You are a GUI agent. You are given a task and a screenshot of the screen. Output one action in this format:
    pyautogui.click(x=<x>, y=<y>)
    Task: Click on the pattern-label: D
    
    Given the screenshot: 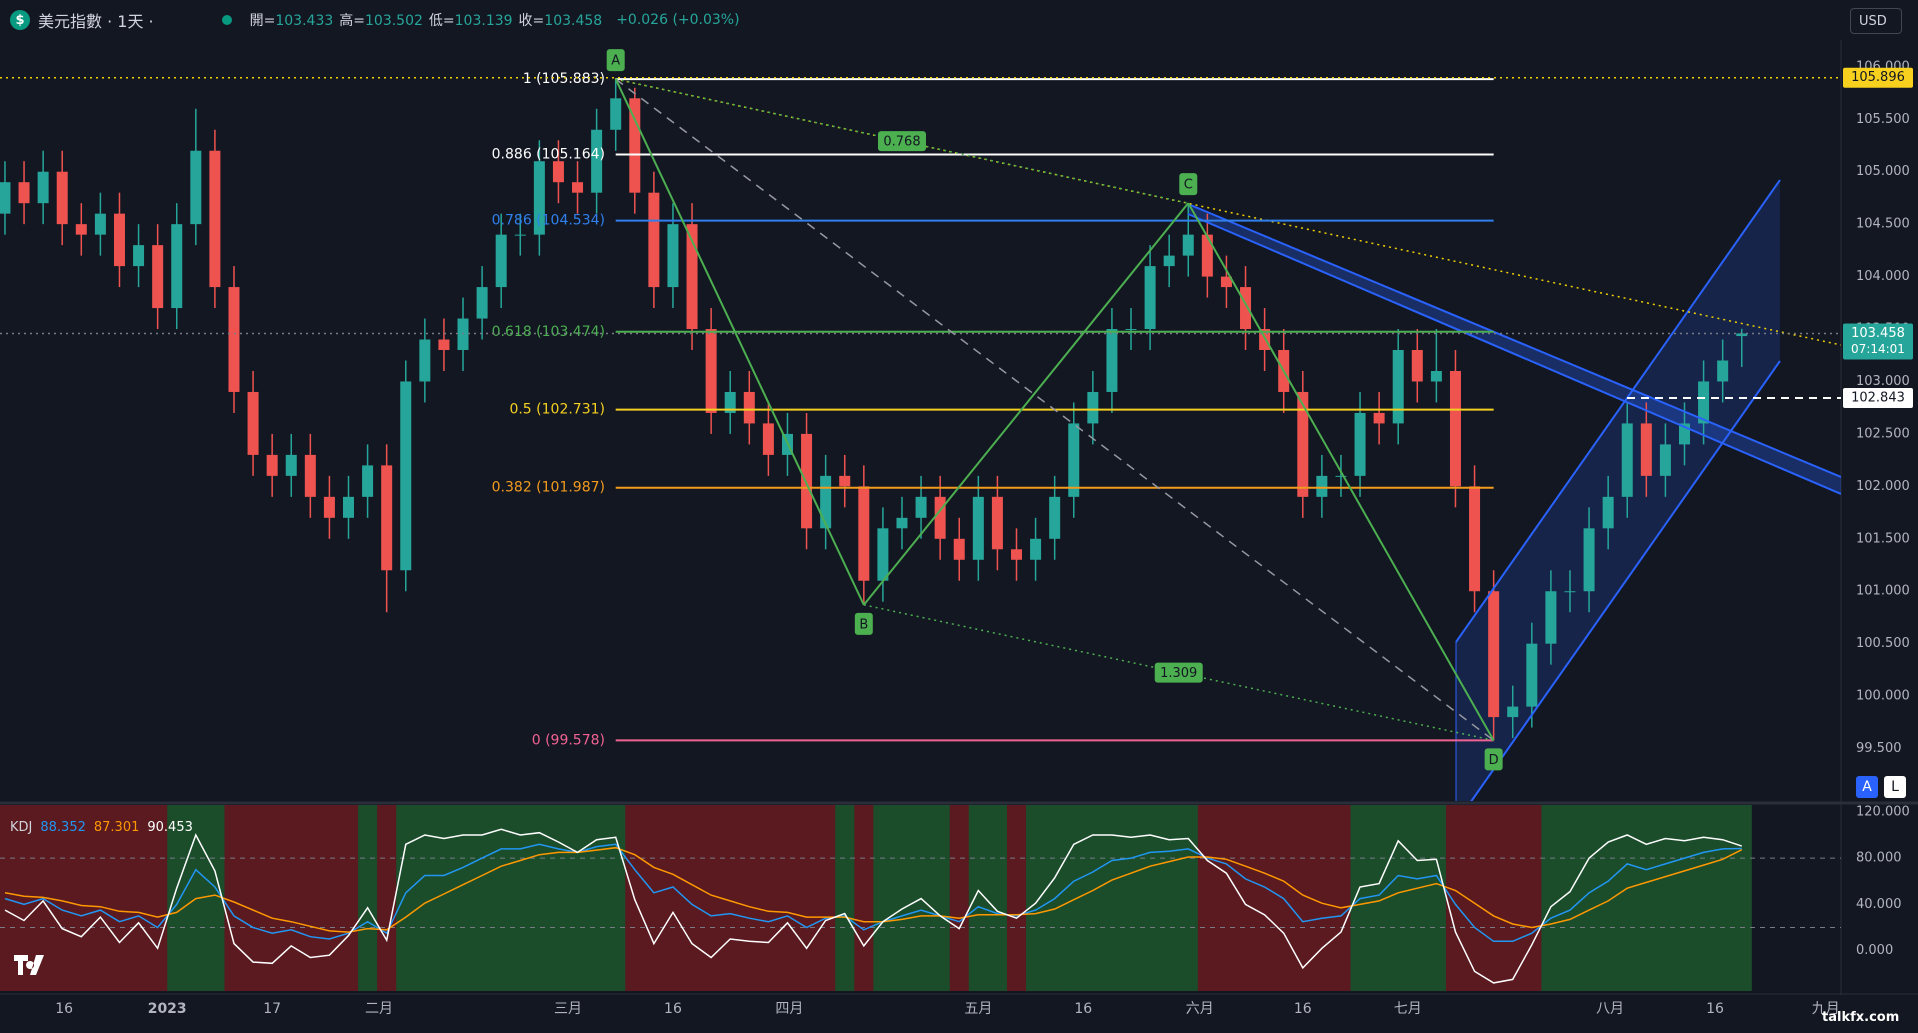 What is the action you would take?
    pyautogui.click(x=1494, y=760)
    